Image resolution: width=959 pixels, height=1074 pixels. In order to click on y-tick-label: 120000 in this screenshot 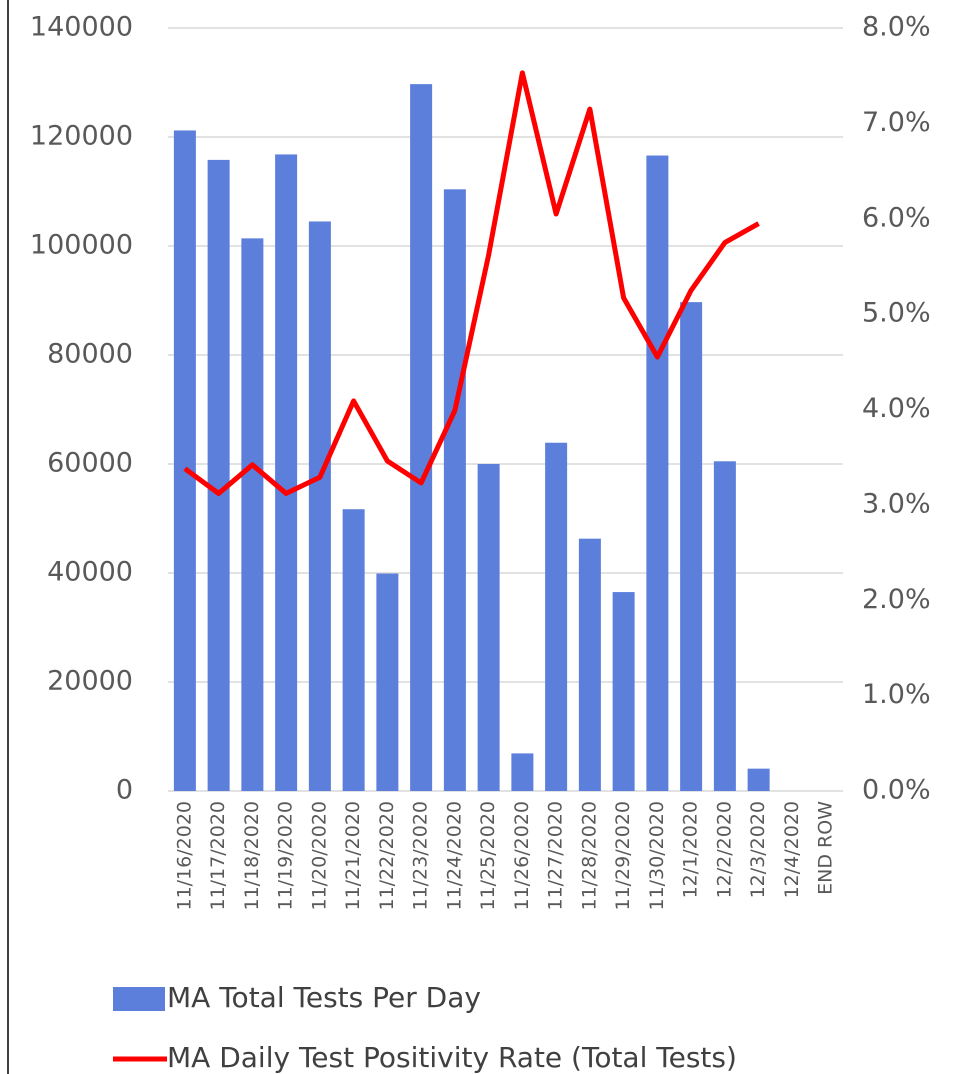, I will do `click(81, 136)`.